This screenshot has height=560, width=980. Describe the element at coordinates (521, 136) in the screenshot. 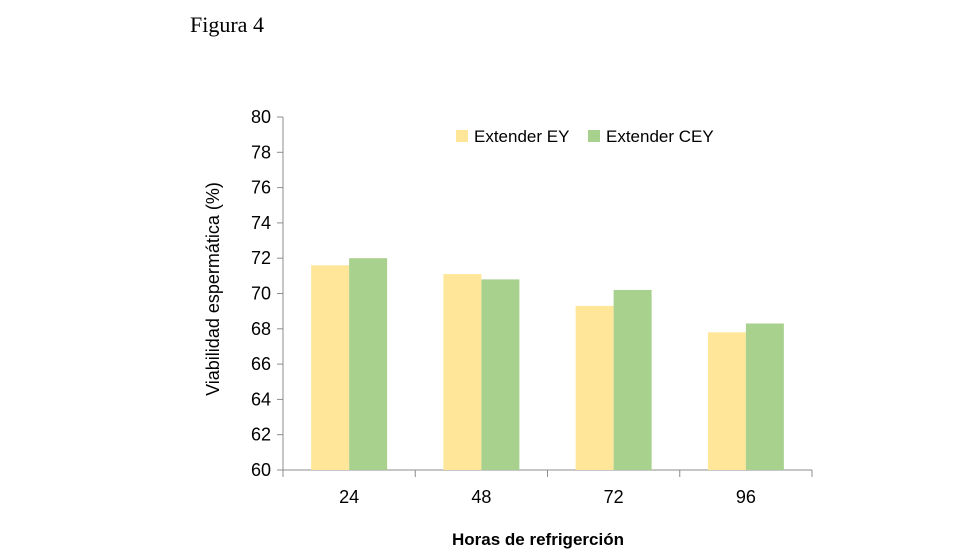

I see `legend-label: Extender EY` at that location.